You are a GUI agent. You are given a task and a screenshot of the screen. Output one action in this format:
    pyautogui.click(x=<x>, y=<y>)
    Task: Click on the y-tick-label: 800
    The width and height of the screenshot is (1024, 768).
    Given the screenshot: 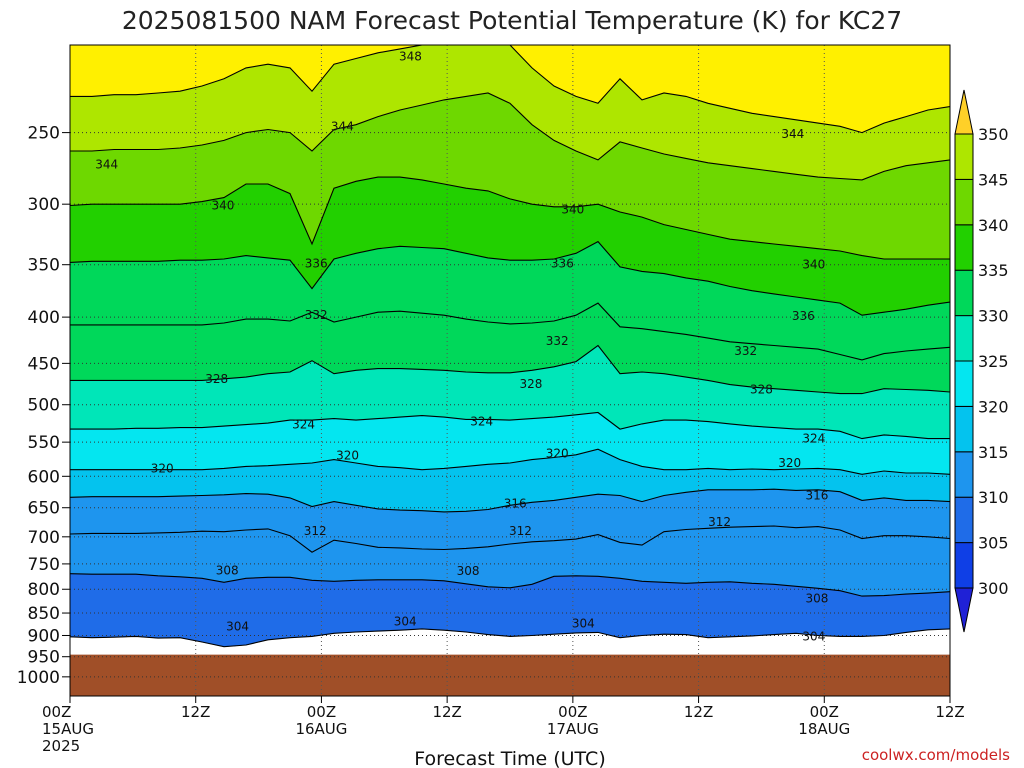 What is the action you would take?
    pyautogui.click(x=44, y=590)
    